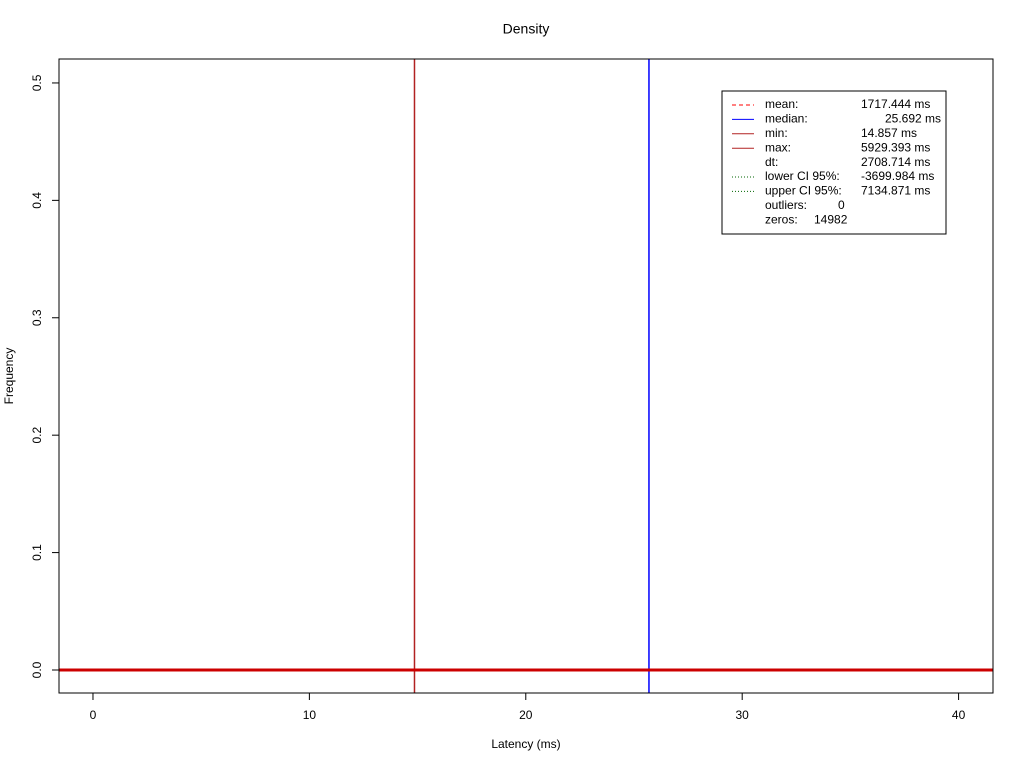 This screenshot has height=768, width=1024. Describe the element at coordinates (37, 317) in the screenshot. I see `y-tick-label: 0.3` at that location.